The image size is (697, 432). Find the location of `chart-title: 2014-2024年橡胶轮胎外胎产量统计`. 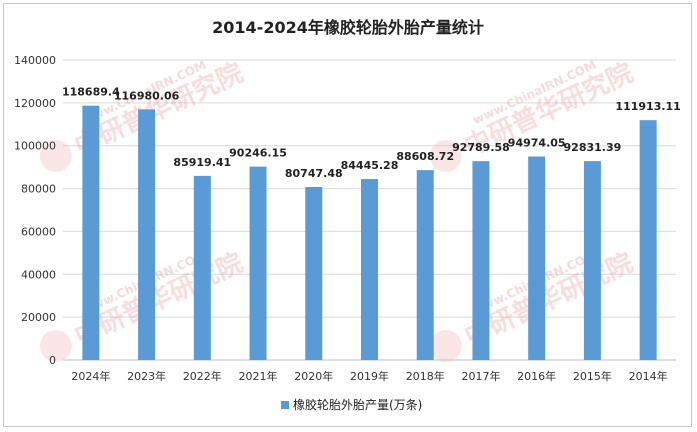

chart-title: 2014-2024年橡胶轮胎外胎产量统计 is located at coordinates (348, 27).